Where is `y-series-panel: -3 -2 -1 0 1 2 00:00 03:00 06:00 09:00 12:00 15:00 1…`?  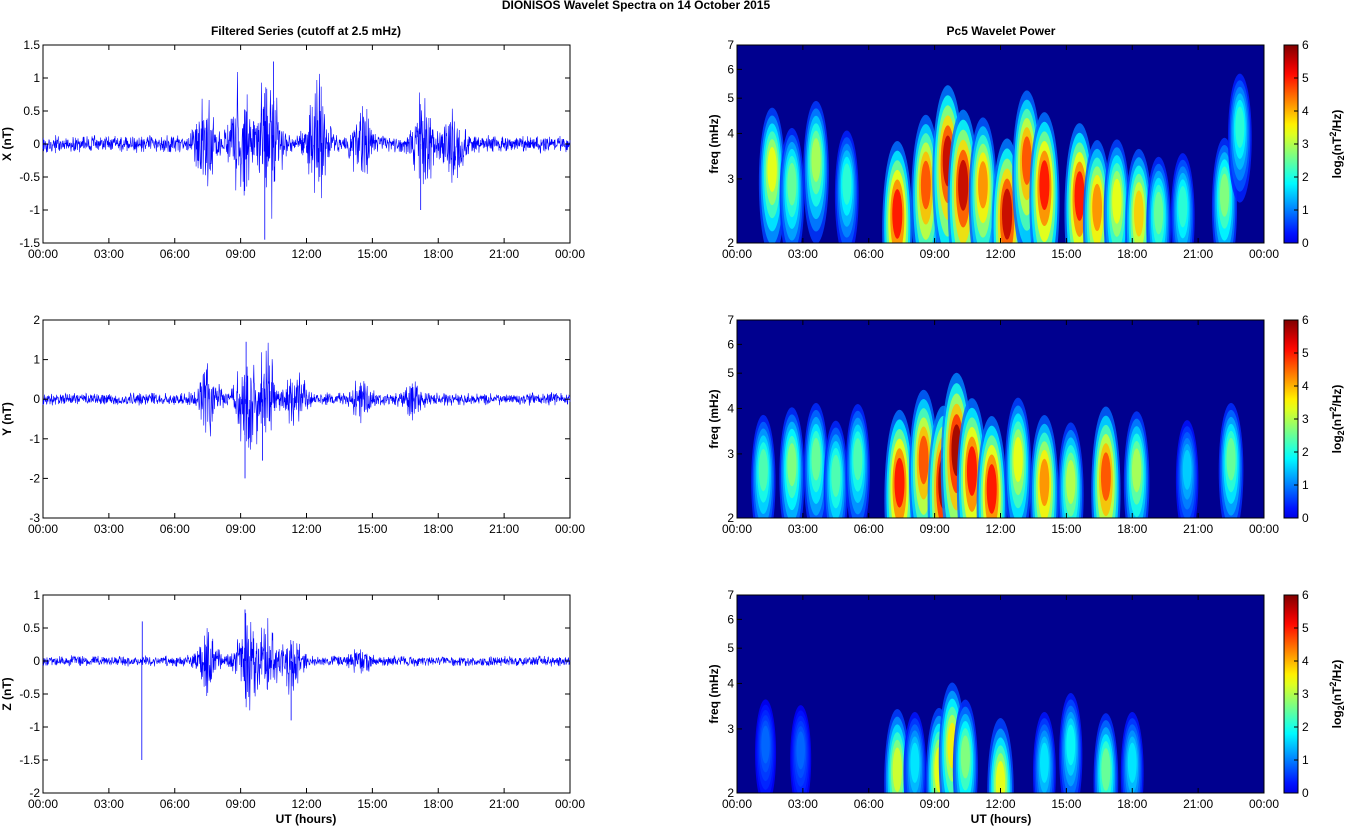 y-series-panel: -3 -2 -1 0 1 2 00:00 03:00 06:00 09:00 12:00 15:00 1… is located at coordinates (292, 424).